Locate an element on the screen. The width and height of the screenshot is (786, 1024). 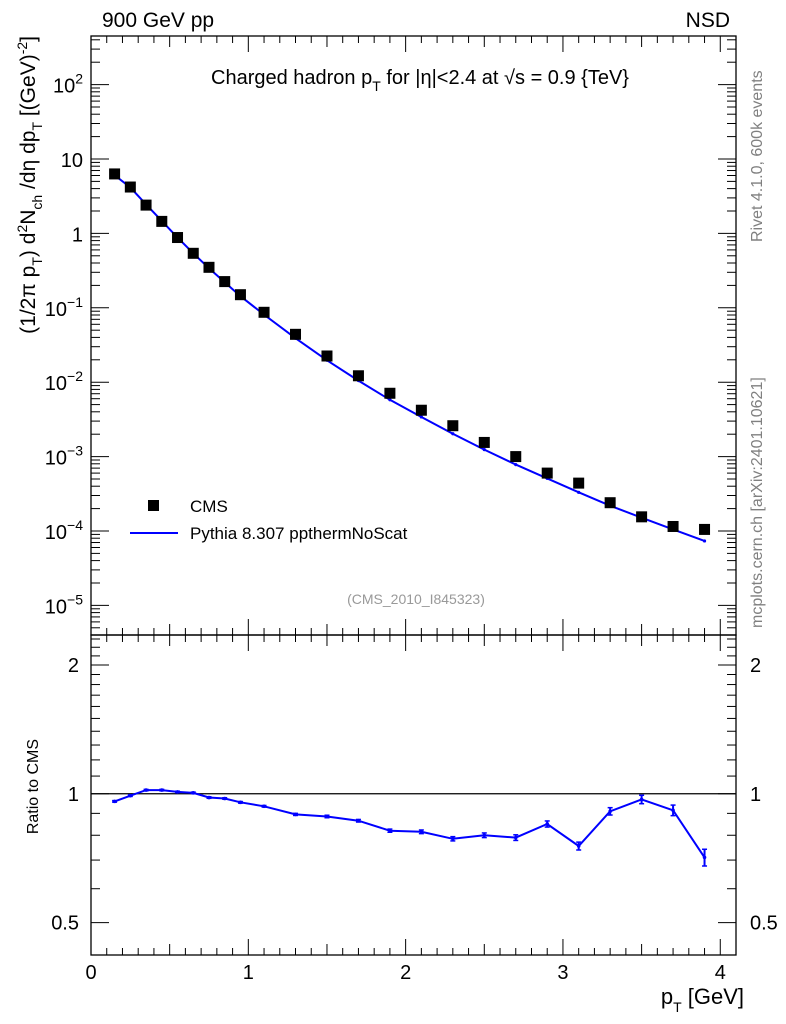
x-tick-label: 4 is located at coordinates (720, 973).